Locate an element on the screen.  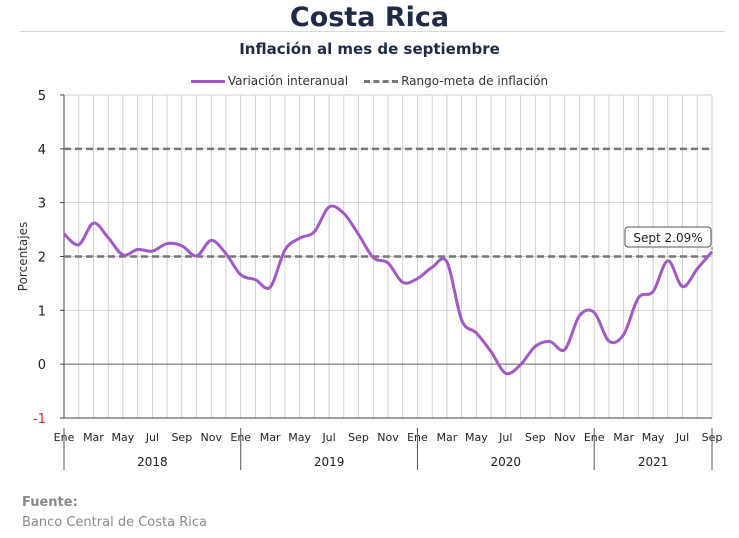
year-label: 2021 is located at coordinates (653, 462).